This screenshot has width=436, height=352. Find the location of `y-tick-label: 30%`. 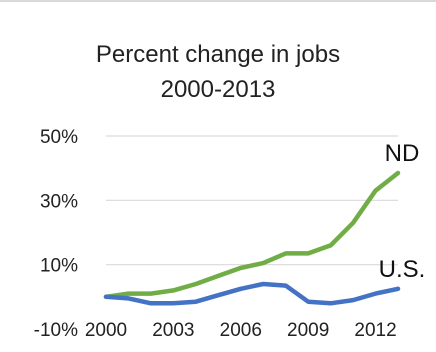

y-tick-label: 30% is located at coordinates (59, 201).